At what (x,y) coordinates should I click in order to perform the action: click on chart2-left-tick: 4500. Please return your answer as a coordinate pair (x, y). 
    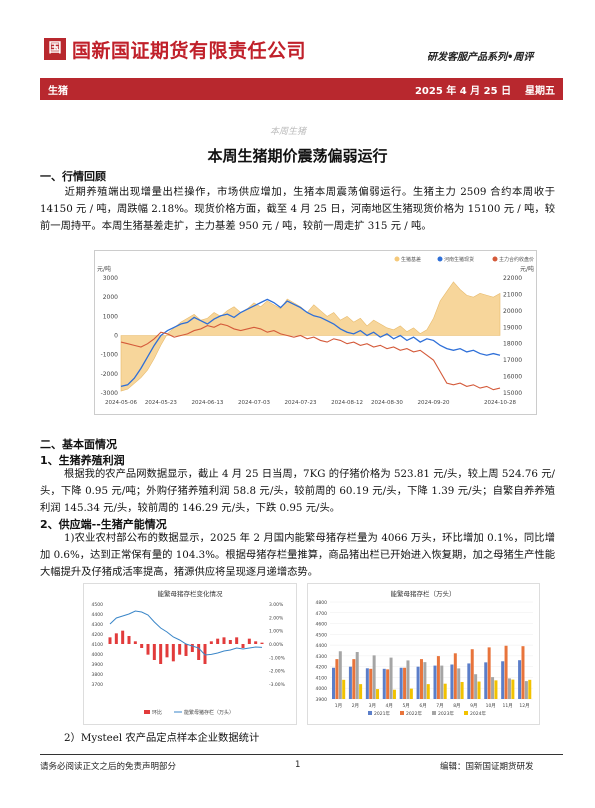
    Looking at the image, I should click on (322, 635).